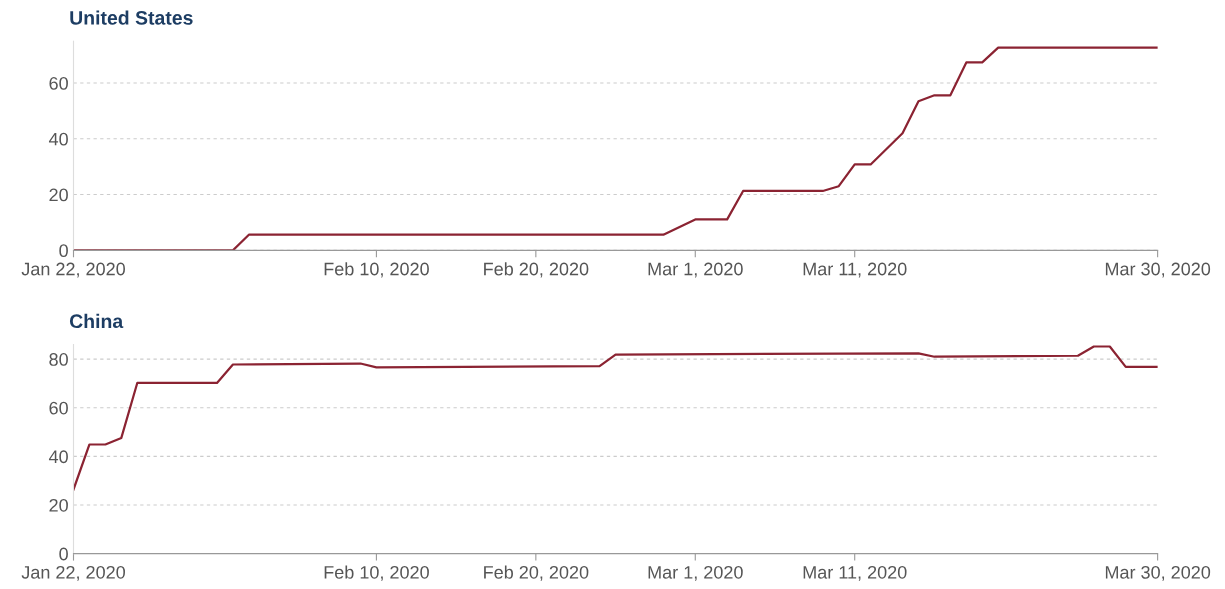  Describe the element at coordinates (131, 17) in the screenshot. I see `chart-title: United States` at that location.